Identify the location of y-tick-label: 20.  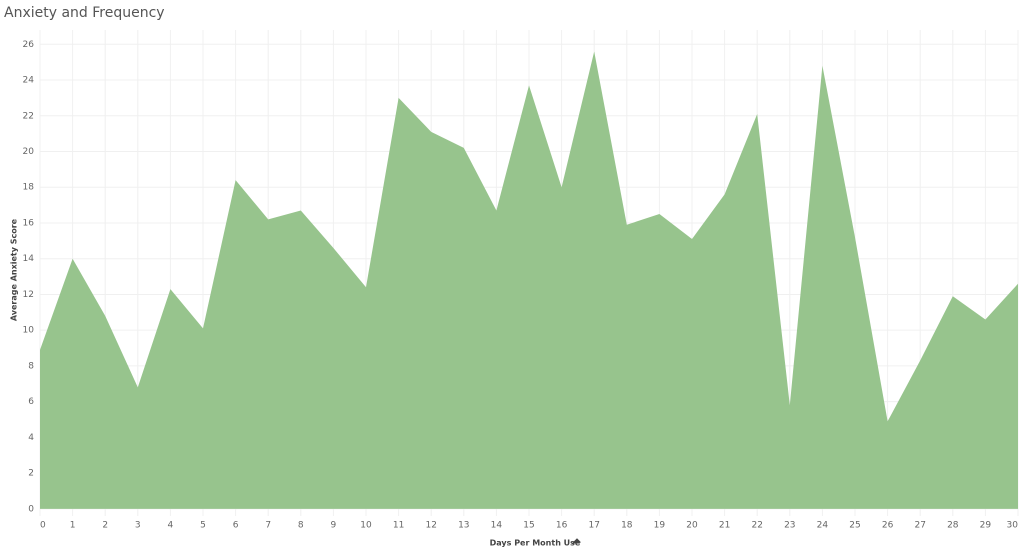
(29, 152).